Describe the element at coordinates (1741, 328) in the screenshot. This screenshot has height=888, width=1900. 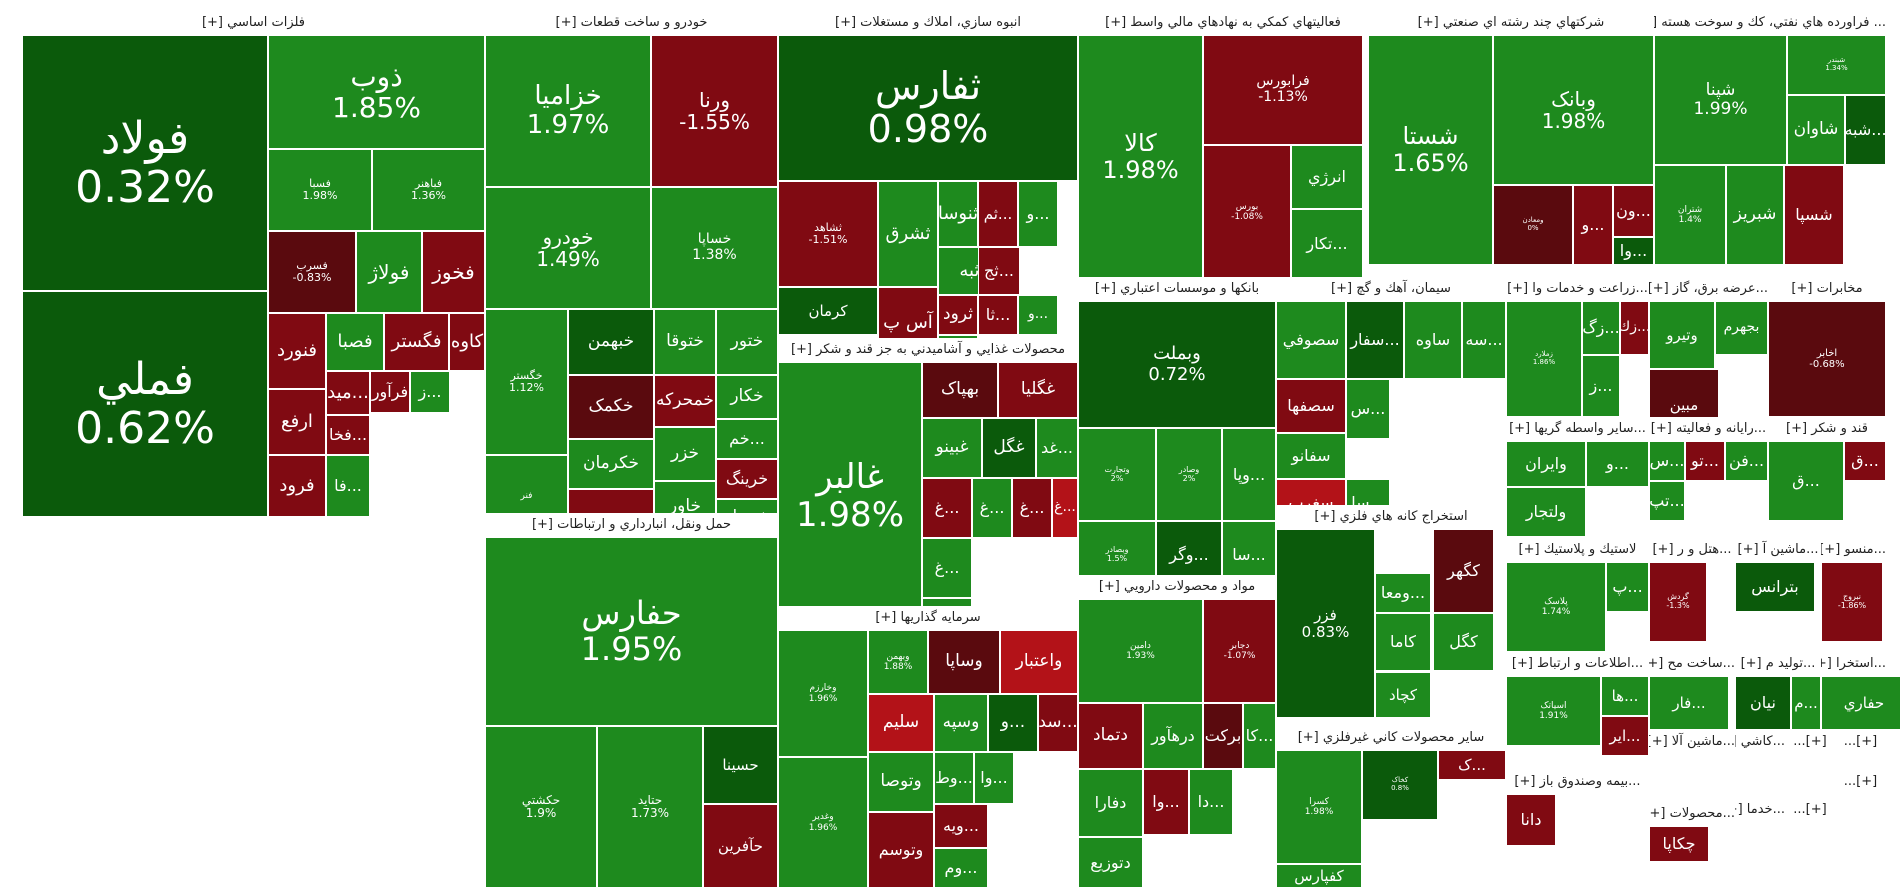
I see `stock-tile: بجهرم` at that location.